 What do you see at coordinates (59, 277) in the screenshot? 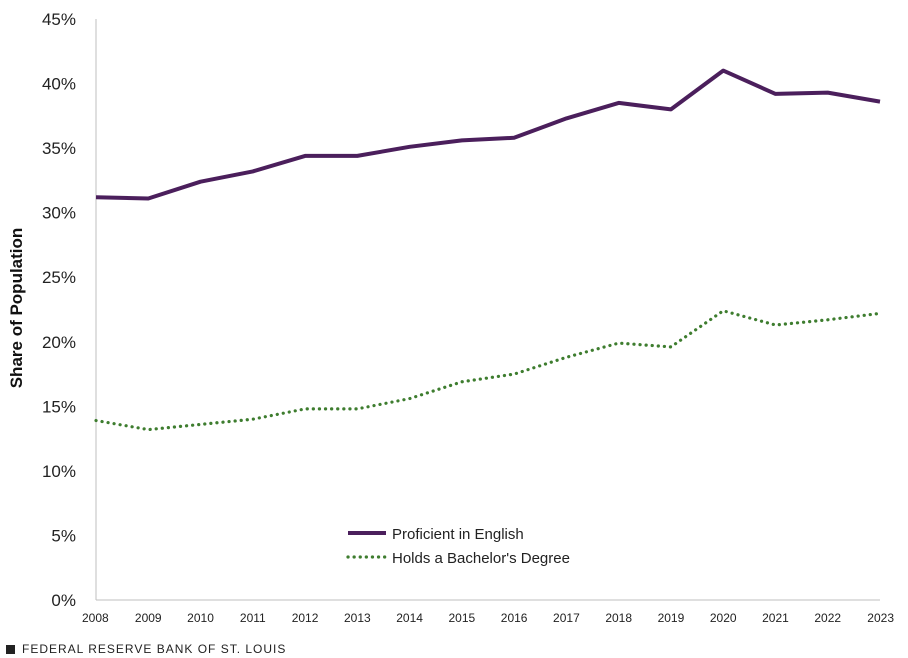
I see `y-tick-label: 25%` at bounding box center [59, 277].